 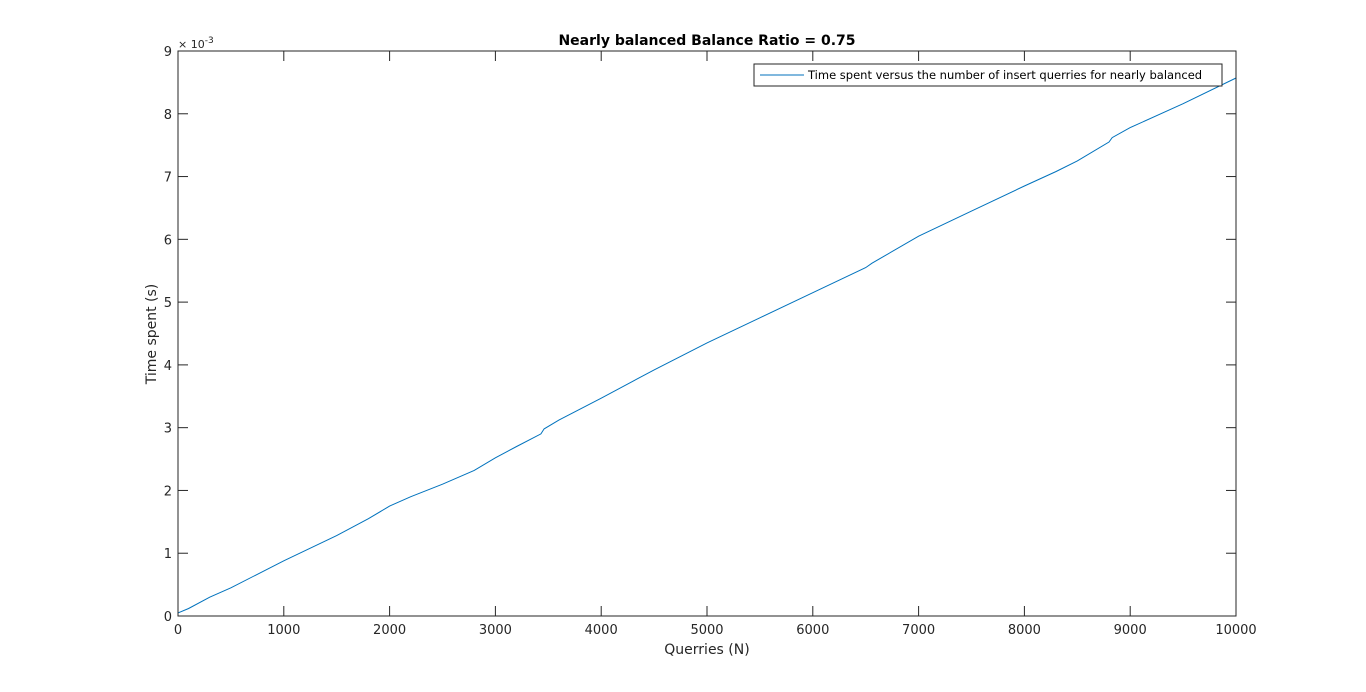 What do you see at coordinates (1024, 630) in the screenshot?
I see `x-tick-label: 8000` at bounding box center [1024, 630].